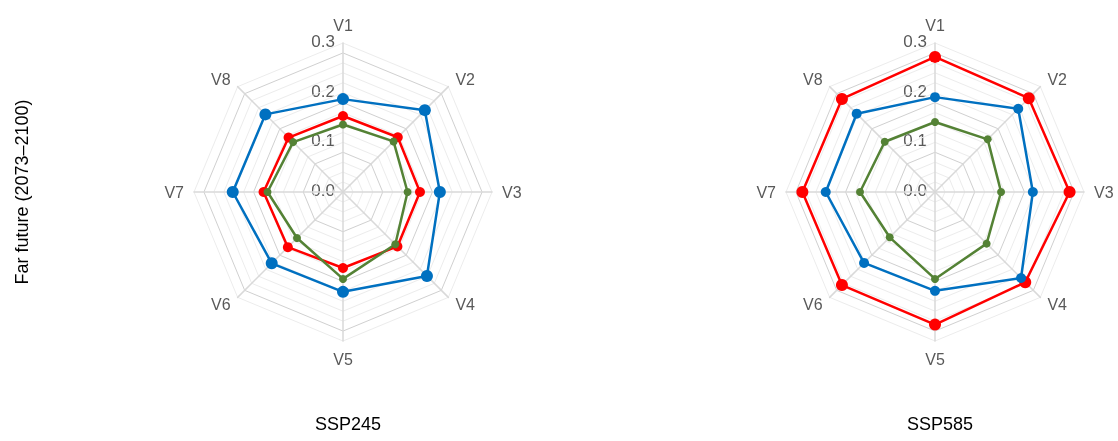 The width and height of the screenshot is (1118, 441). Describe the element at coordinates (940, 424) in the screenshot. I see `text: SSP585` at that location.